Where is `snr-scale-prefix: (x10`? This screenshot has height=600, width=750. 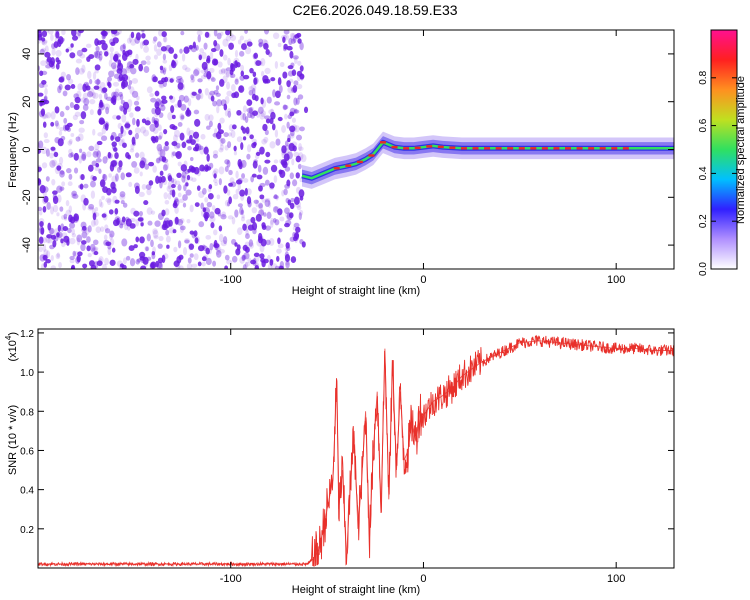 snr-scale-prefix: (x10 is located at coordinates (13, 350).